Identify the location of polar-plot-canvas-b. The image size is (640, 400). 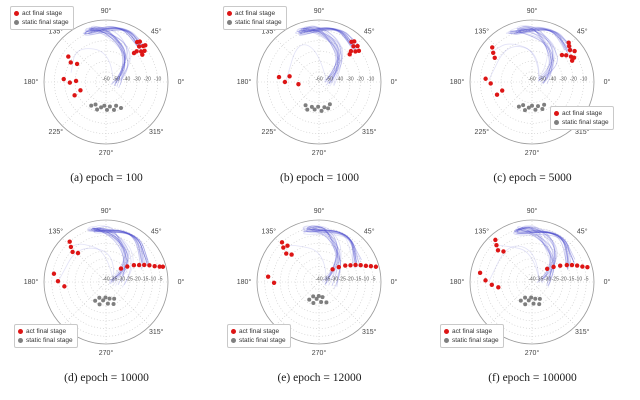
(319, 87).